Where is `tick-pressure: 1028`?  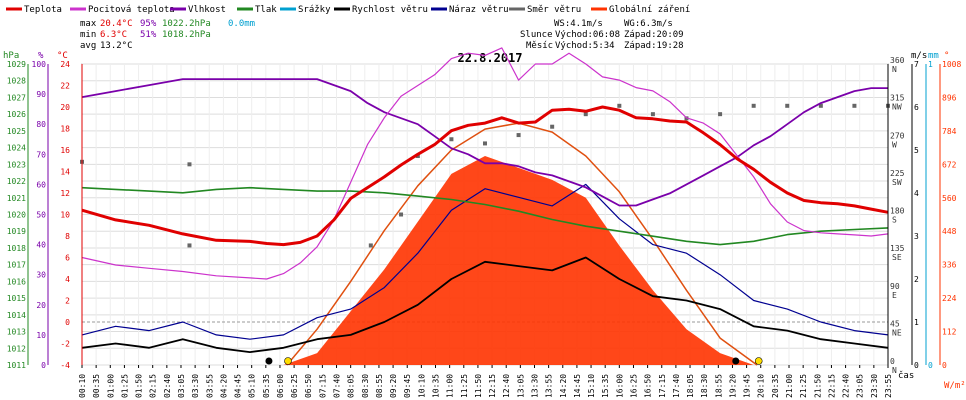 tick-pressure: 1028 is located at coordinates (16, 81).